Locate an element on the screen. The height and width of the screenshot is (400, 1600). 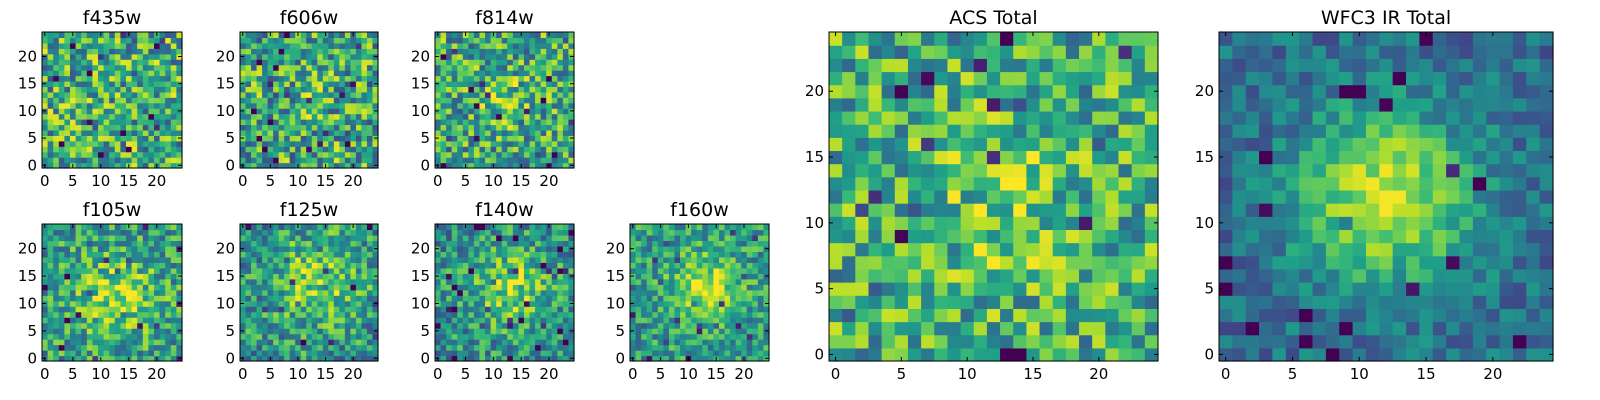
y-tick-label: 0 is located at coordinates (32, 358).